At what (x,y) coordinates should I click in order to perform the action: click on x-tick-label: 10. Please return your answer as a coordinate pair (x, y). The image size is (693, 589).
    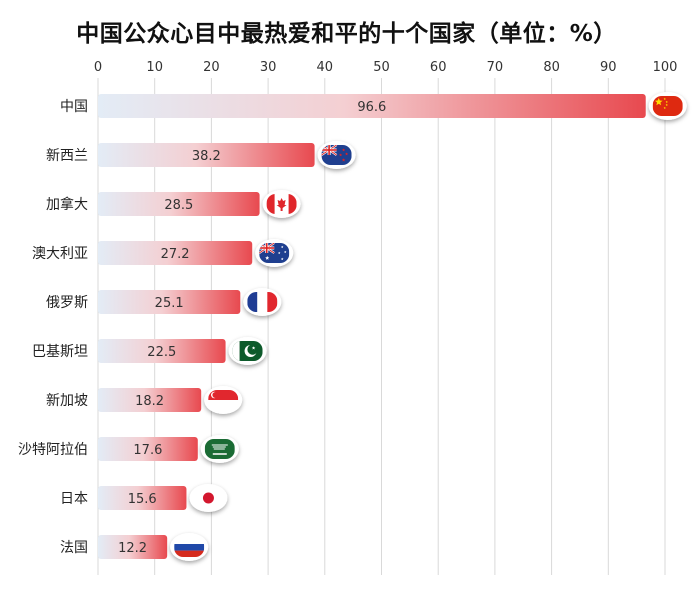
    Looking at the image, I should click on (154, 67).